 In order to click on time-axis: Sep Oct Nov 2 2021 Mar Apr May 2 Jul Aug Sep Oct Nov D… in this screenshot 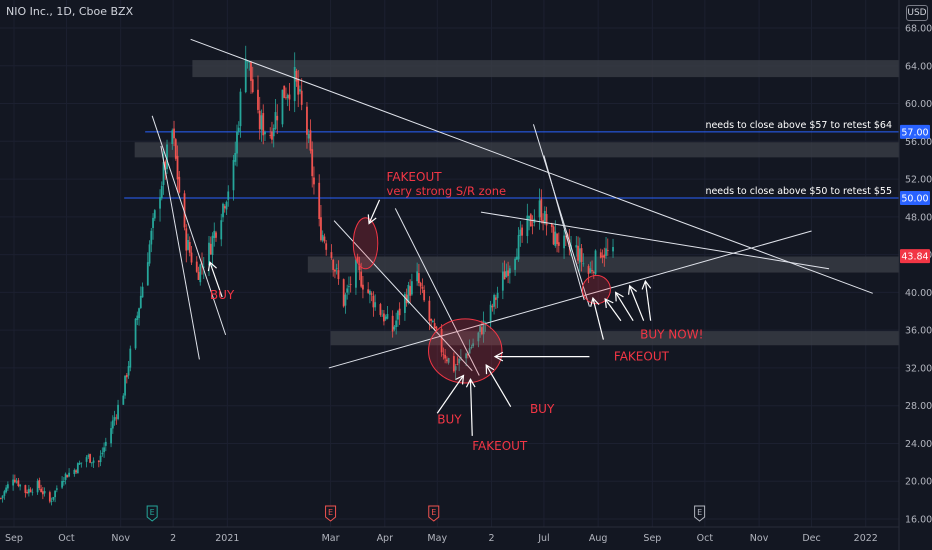, I will do `click(441, 538)`.